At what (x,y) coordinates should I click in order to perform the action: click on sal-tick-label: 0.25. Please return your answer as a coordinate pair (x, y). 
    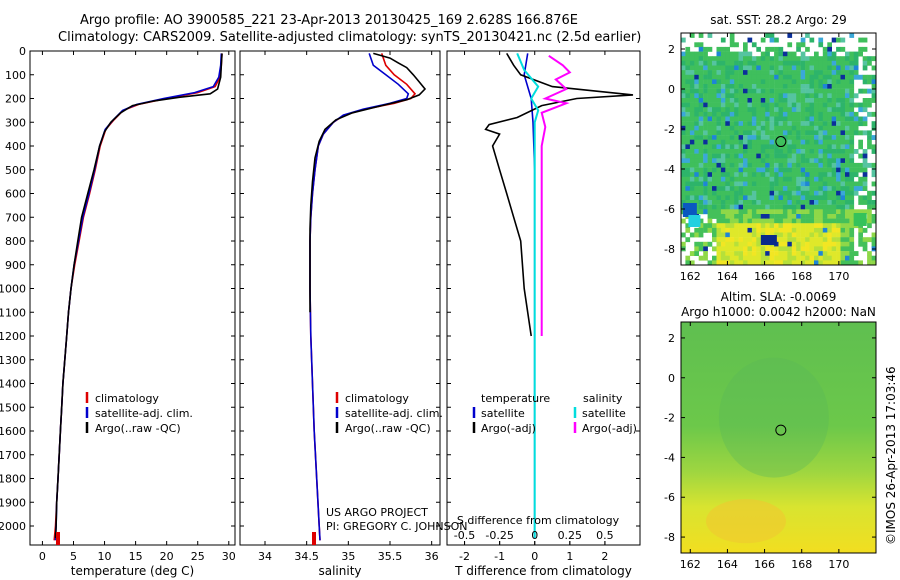
    Looking at the image, I should click on (570, 535).